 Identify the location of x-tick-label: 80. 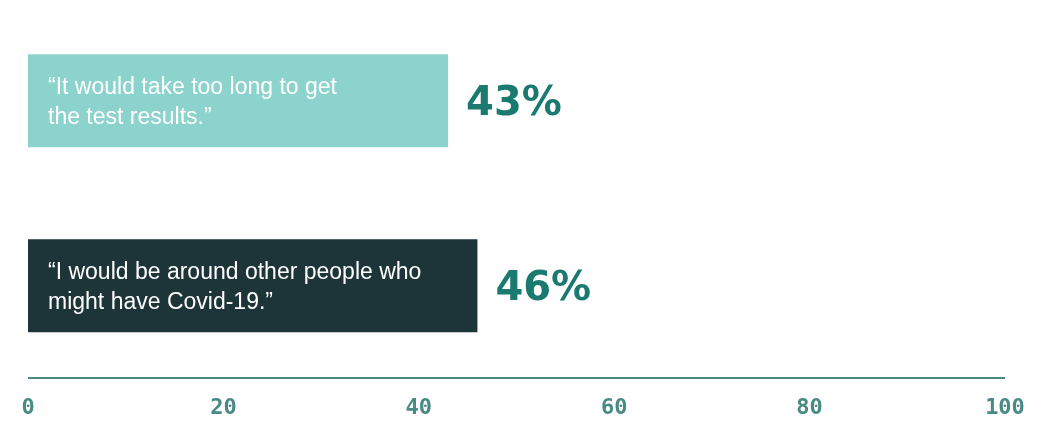
(809, 406).